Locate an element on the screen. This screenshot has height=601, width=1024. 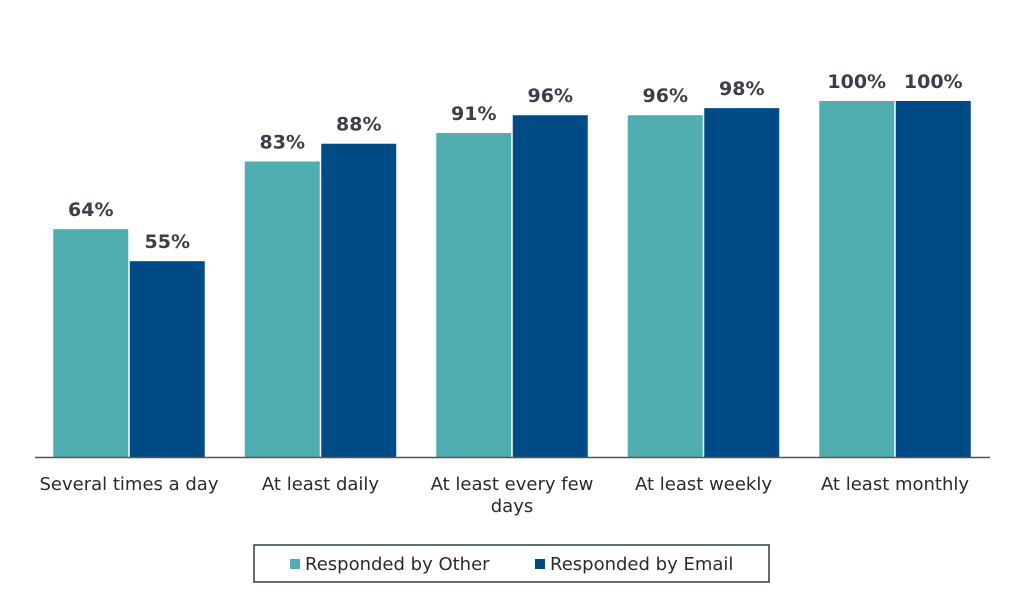
category-label-line: Several times a day is located at coordinates (128, 484).